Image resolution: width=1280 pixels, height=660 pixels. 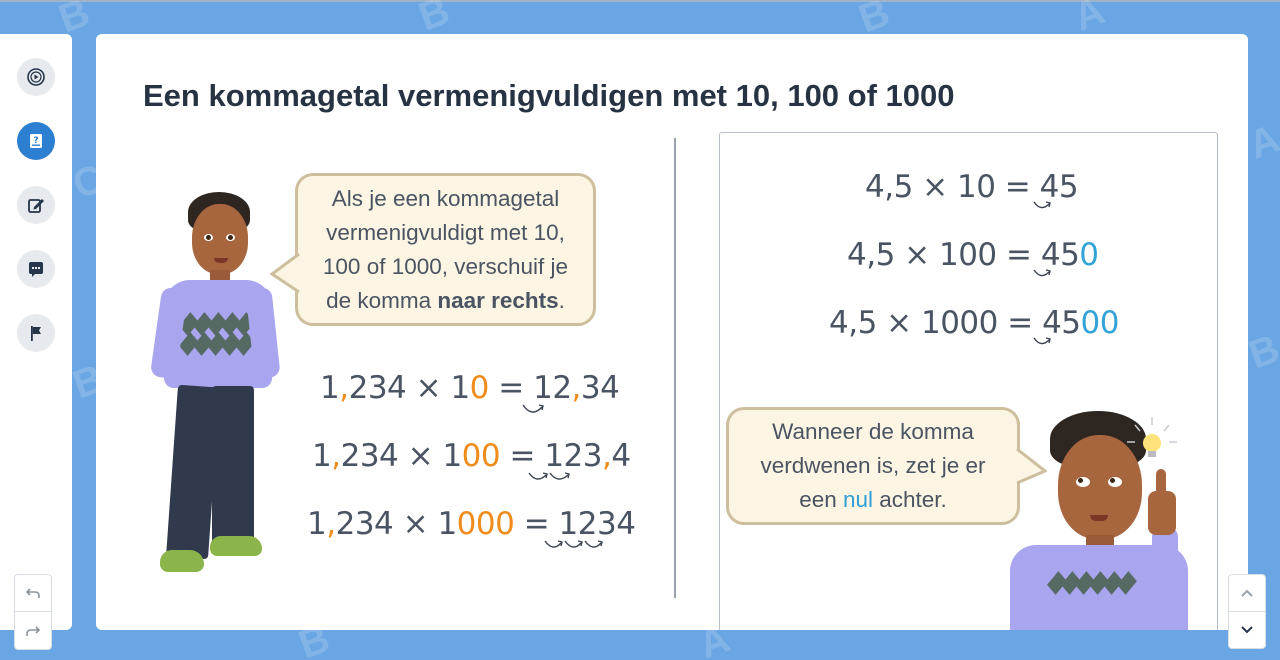 What do you see at coordinates (974, 323) in the screenshot?
I see `equation-row: 4,5 × 1000 = 4500` at bounding box center [974, 323].